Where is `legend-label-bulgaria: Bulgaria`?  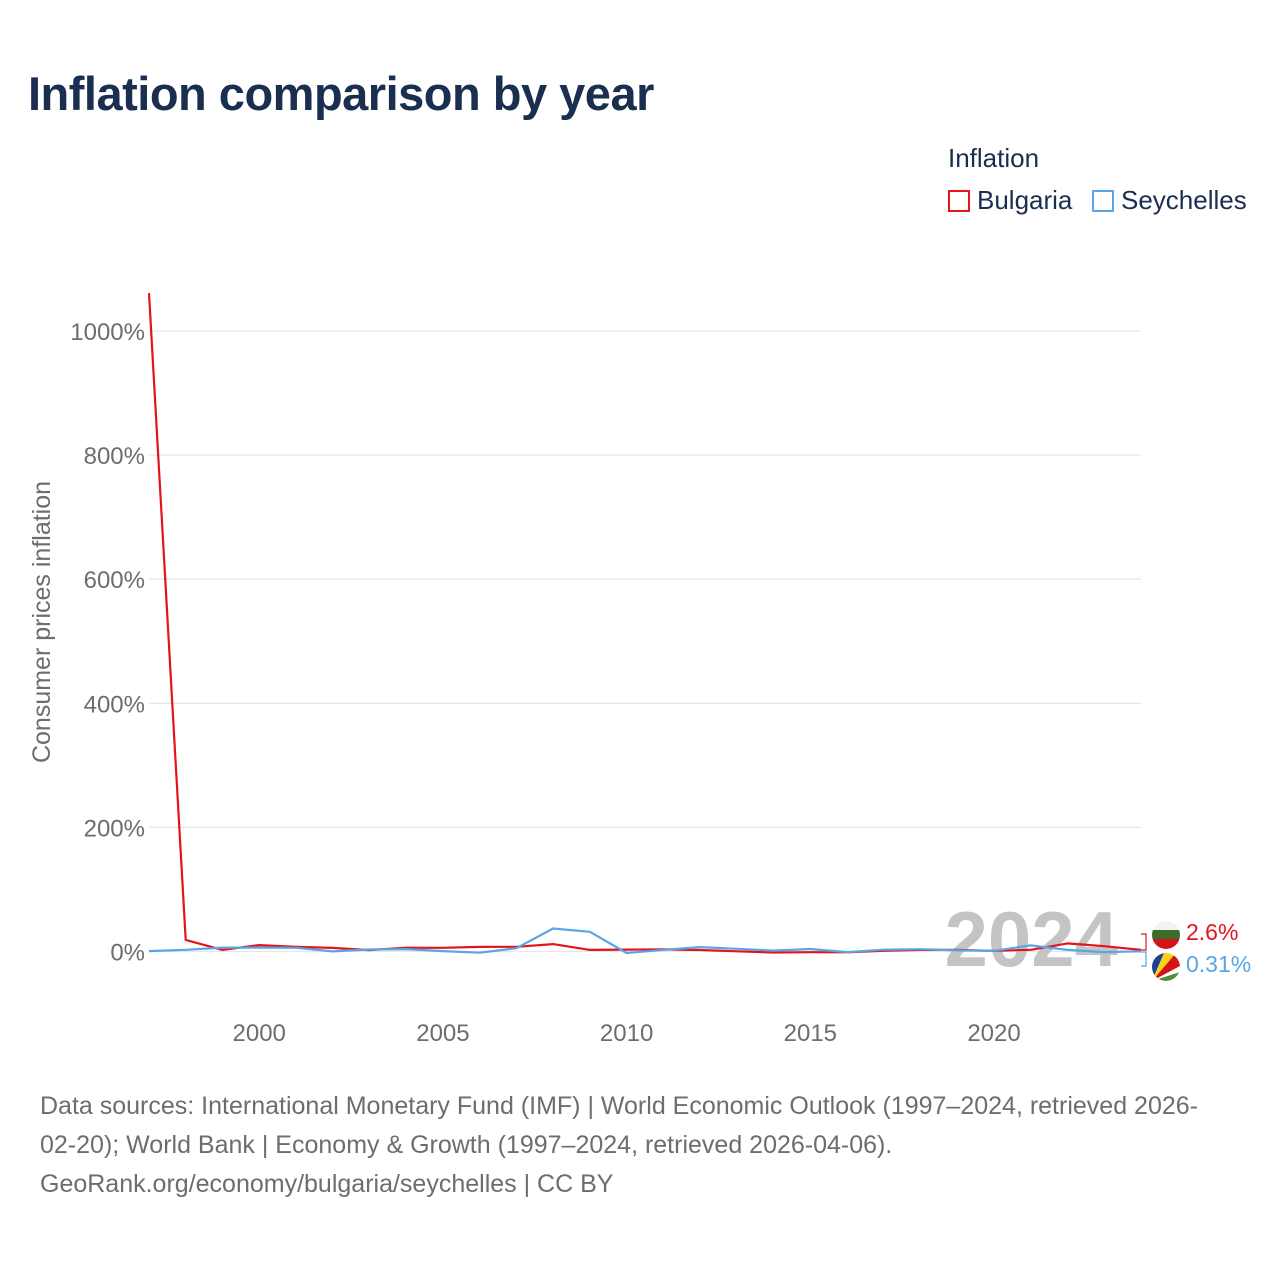 legend-label-bulgaria: Bulgaria is located at coordinates (1025, 200).